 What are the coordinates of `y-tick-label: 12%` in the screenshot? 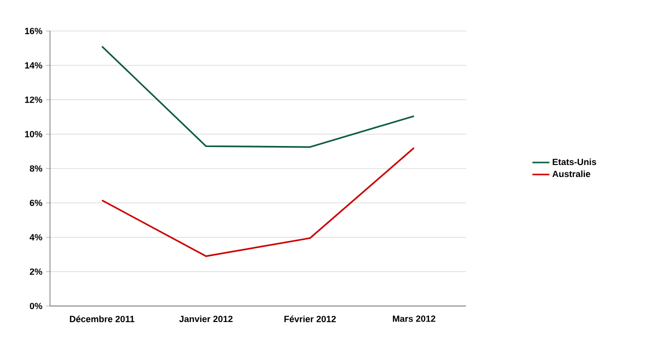 It's located at (33, 99).